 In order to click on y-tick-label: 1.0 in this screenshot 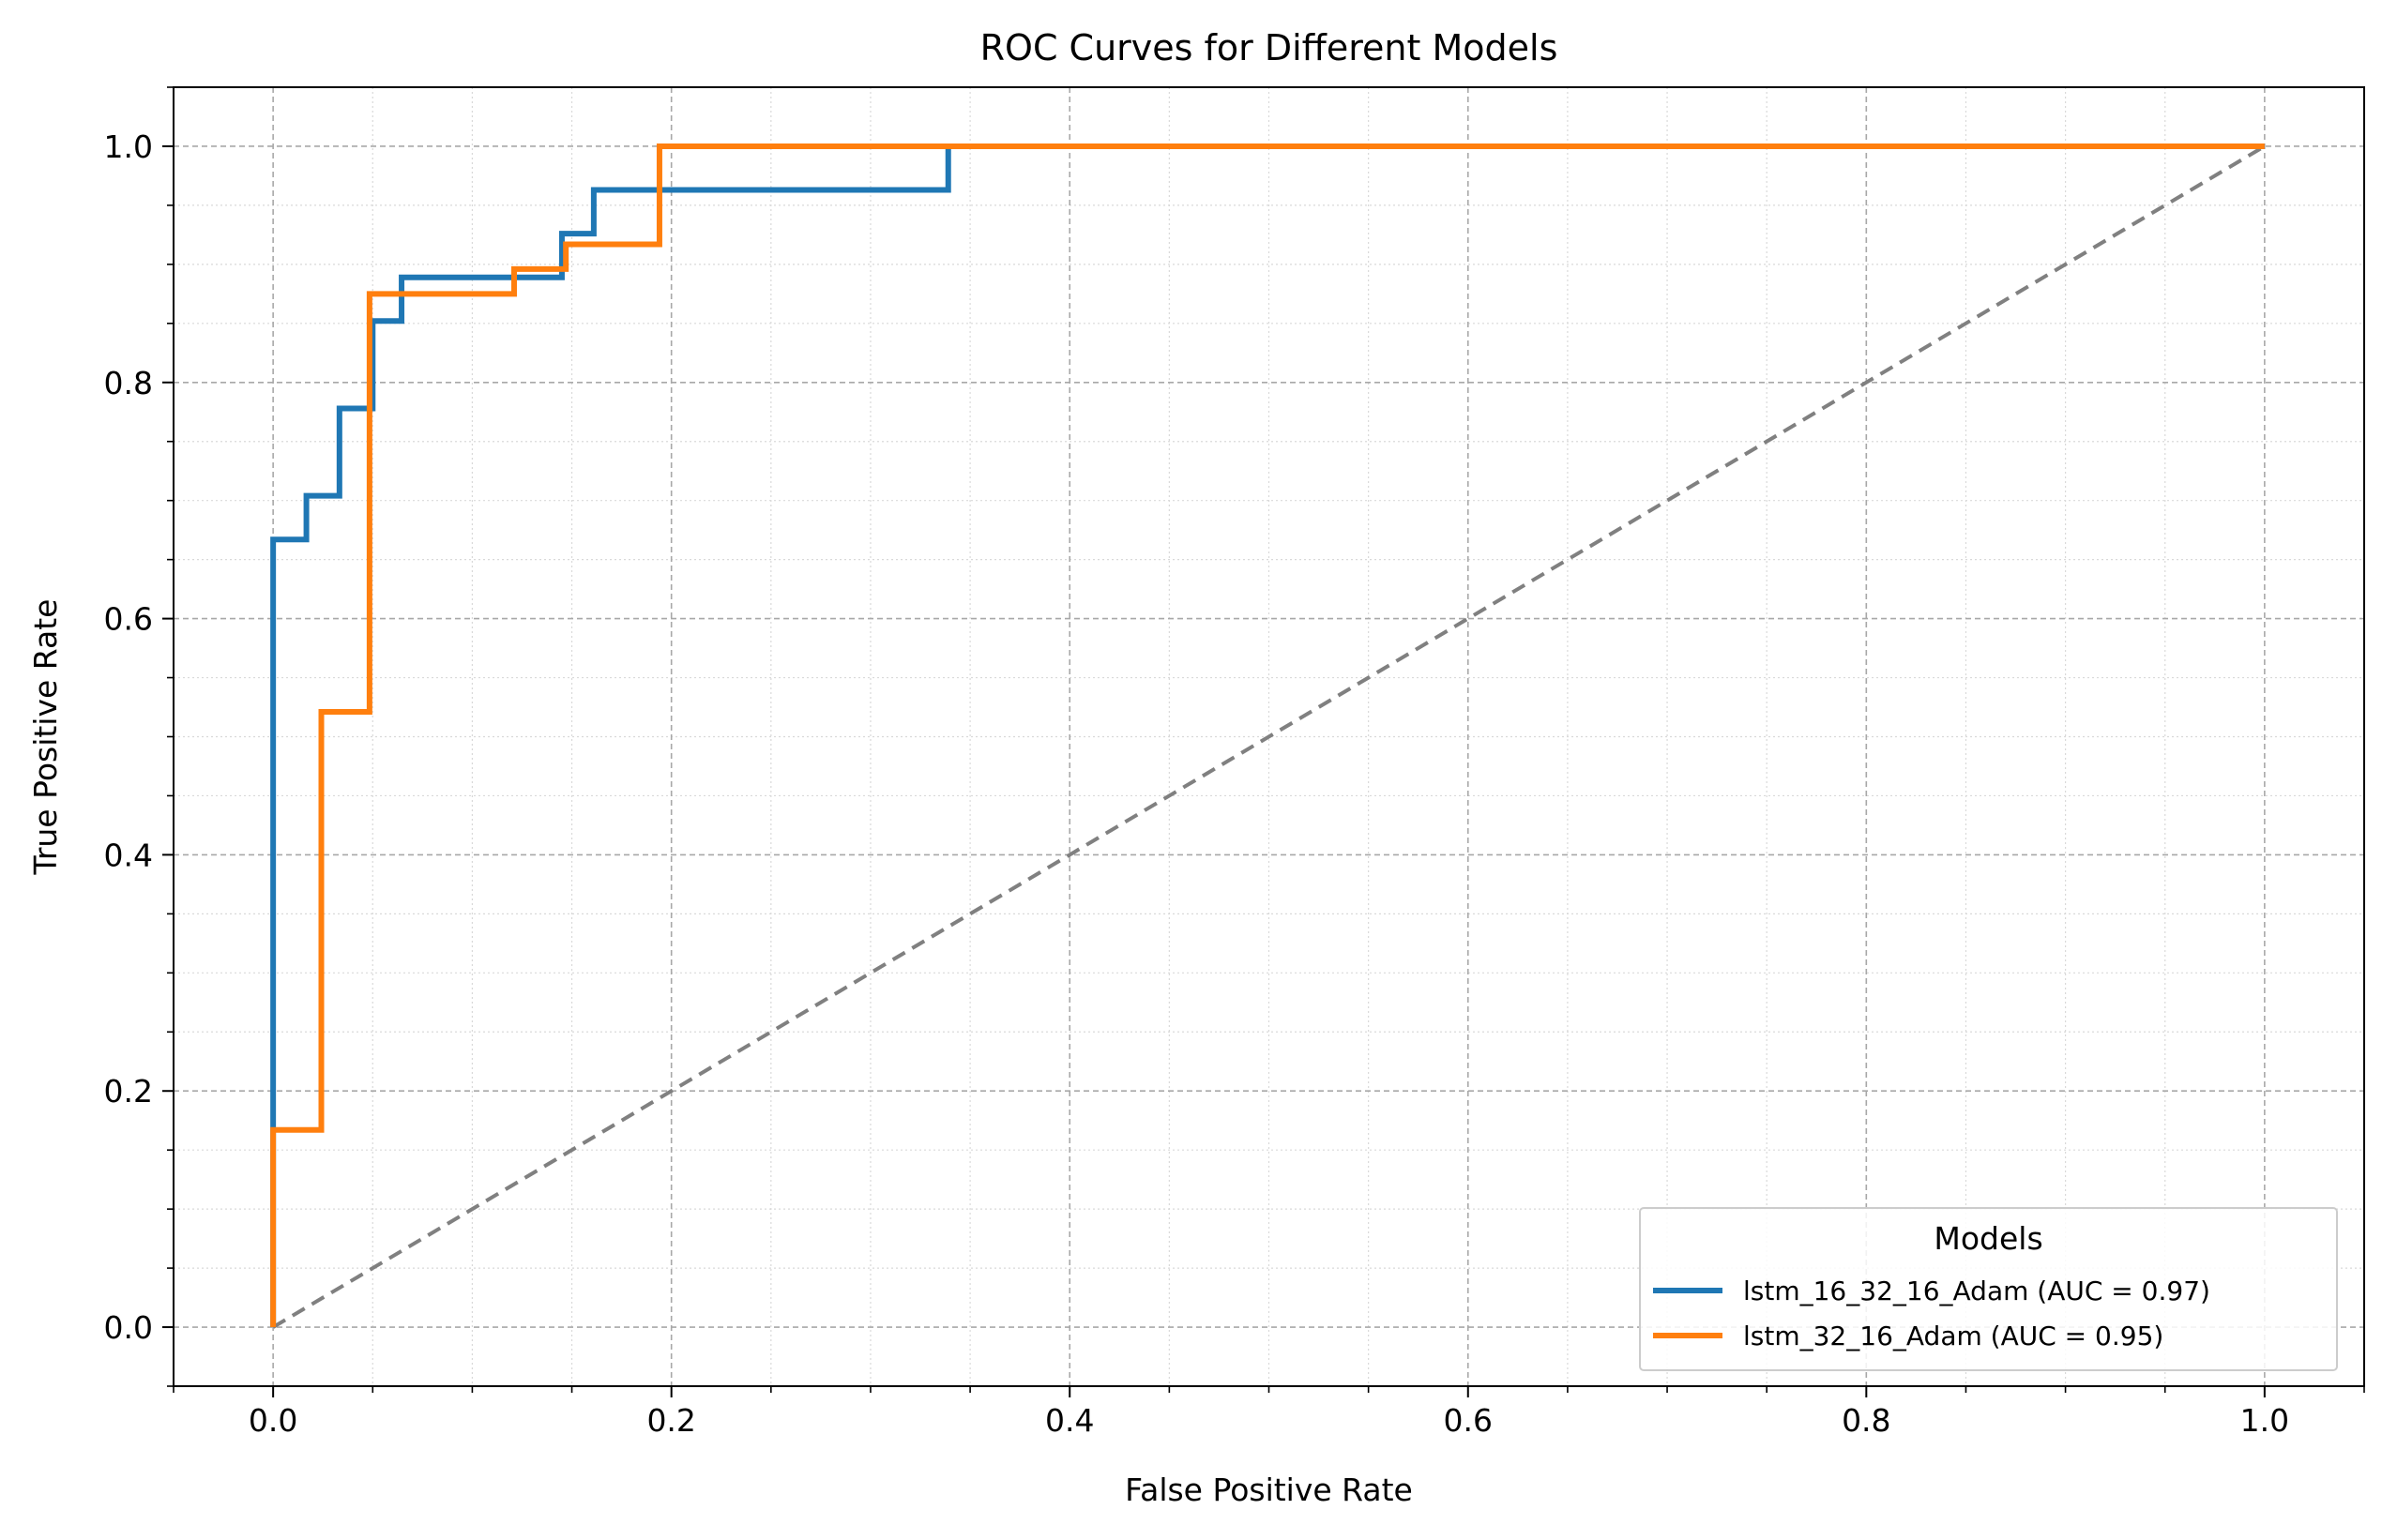, I will do `click(128, 146)`.